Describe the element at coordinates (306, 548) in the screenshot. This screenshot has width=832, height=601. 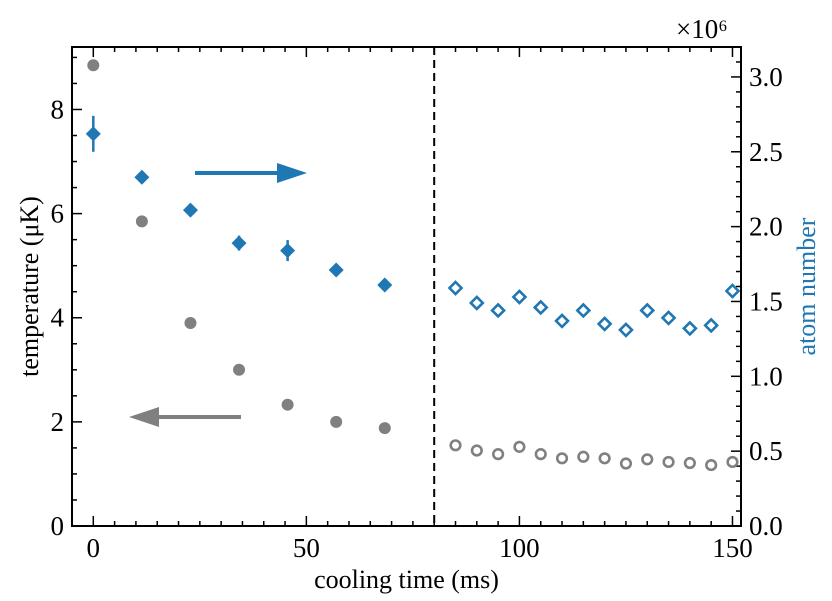
I see `x-tick-label: 50` at that location.